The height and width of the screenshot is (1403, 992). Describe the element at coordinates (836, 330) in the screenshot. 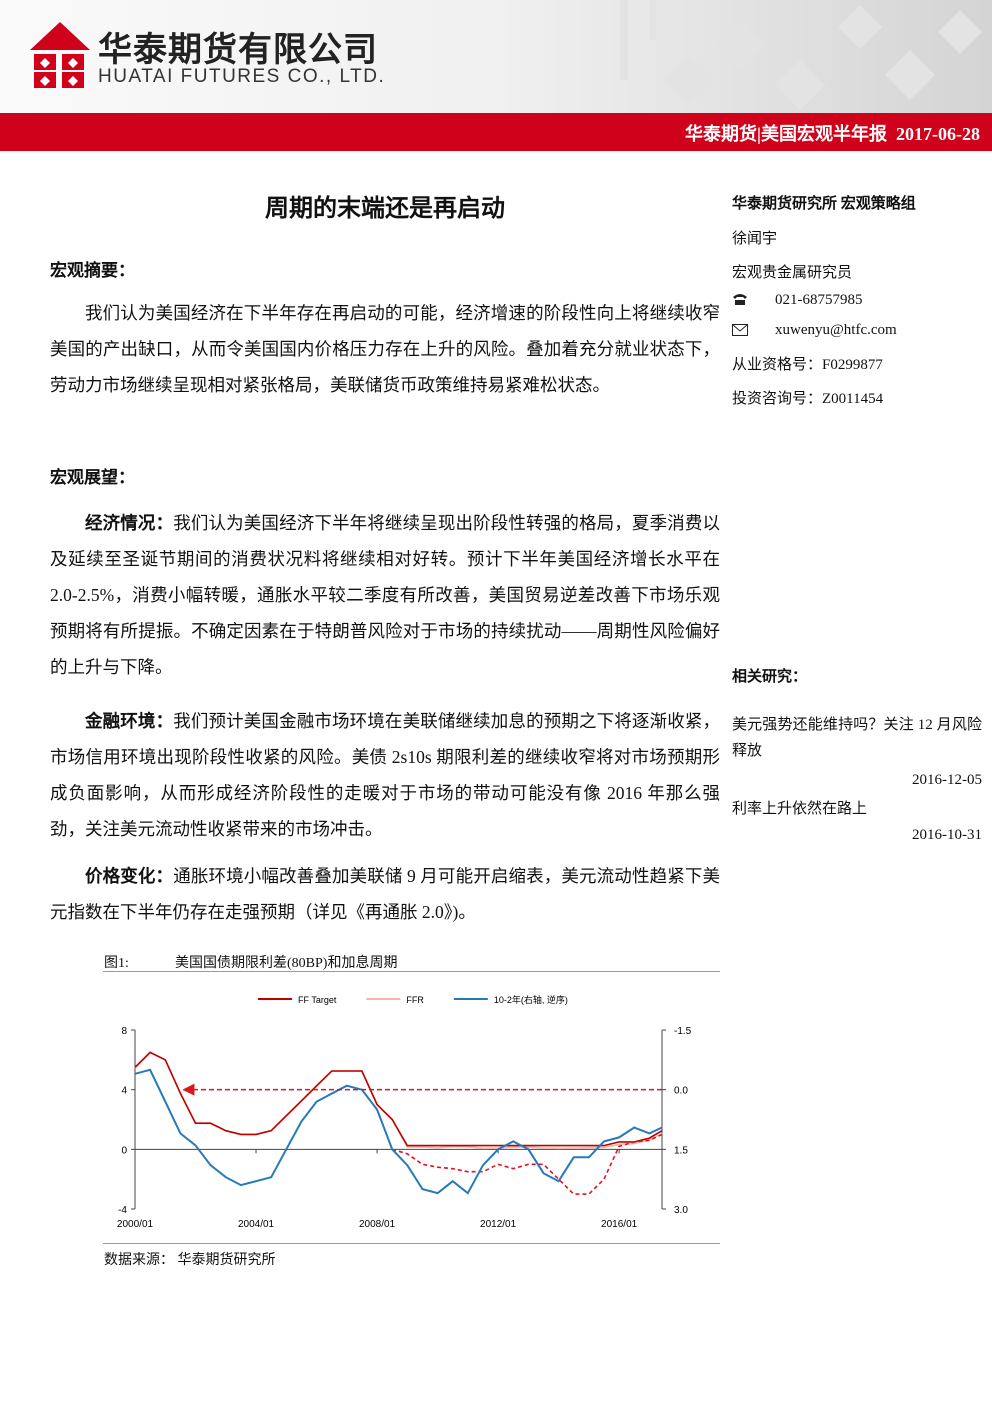

I see `email: xuwenyu@htfc.com` at that location.